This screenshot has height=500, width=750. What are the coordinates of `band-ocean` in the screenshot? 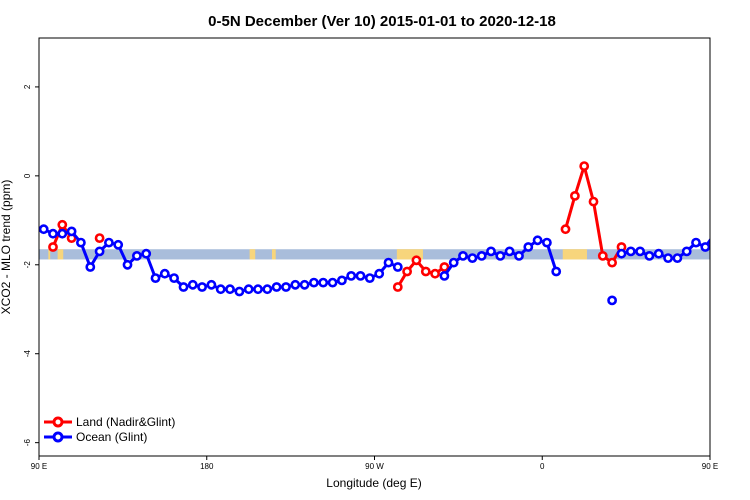 It's located at (374, 254).